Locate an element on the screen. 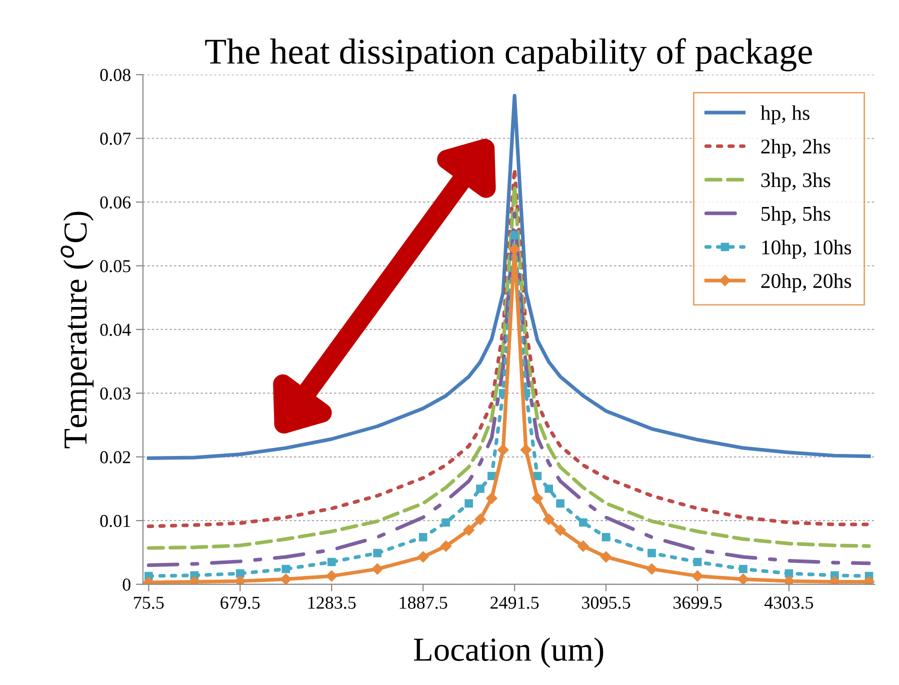 The image size is (899, 685). legend-label: 5hp, 5hs is located at coordinates (796, 216).